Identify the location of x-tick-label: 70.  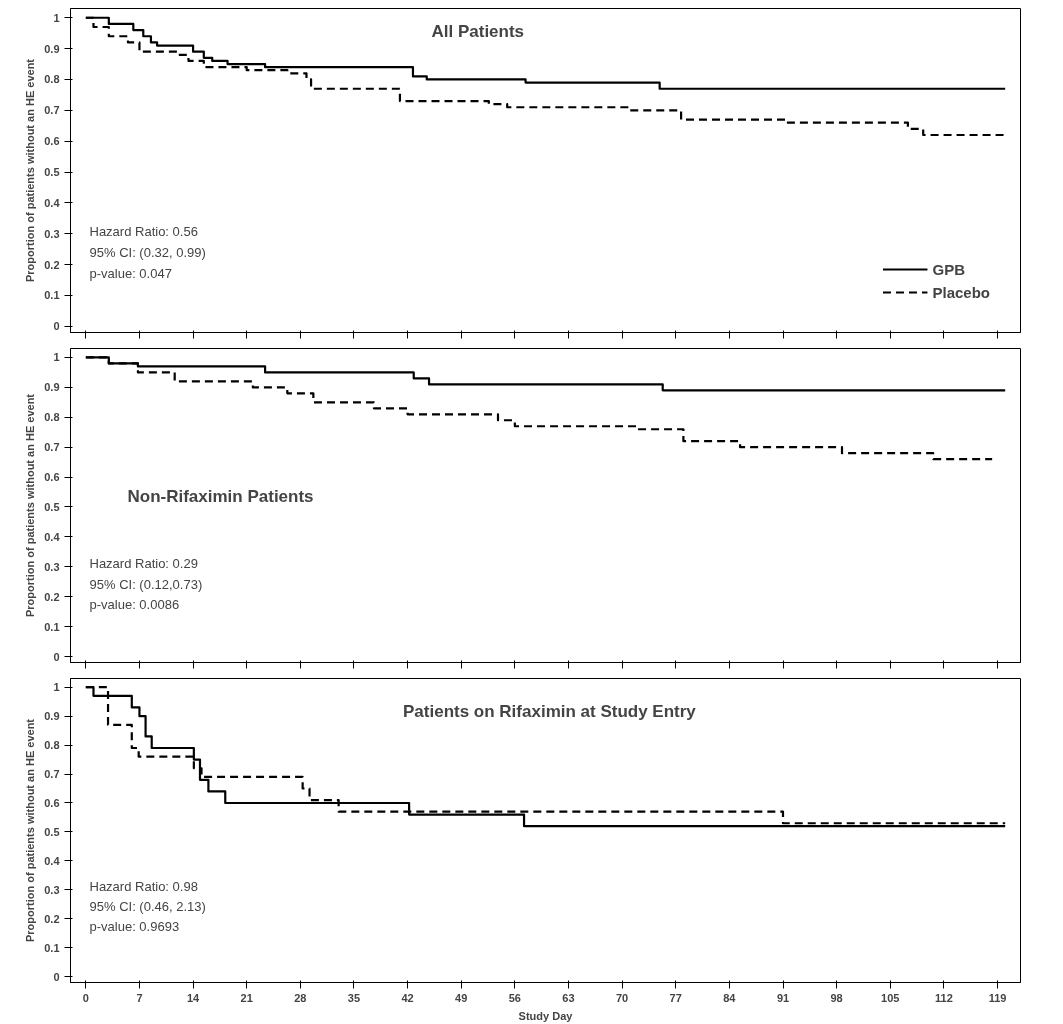
(622, 997).